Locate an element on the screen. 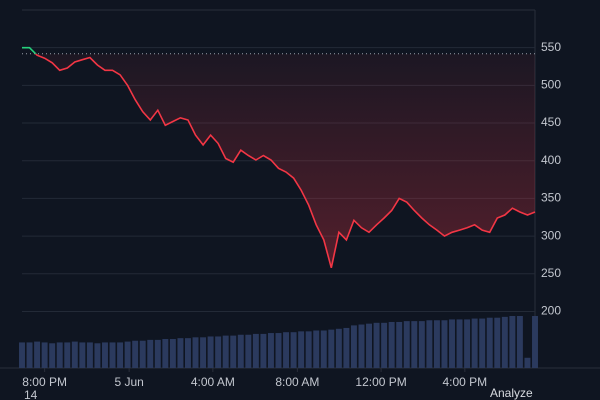 This screenshot has height=400, width=600. y-tick-label: 500 is located at coordinates (551, 85).